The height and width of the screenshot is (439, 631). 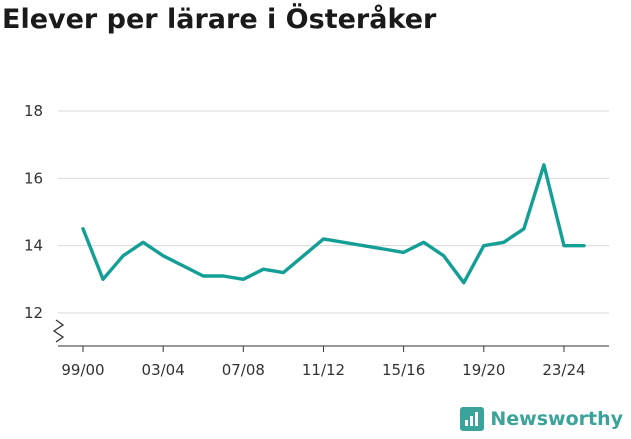 I want to click on x-tick-label: 07/08, so click(x=243, y=370).